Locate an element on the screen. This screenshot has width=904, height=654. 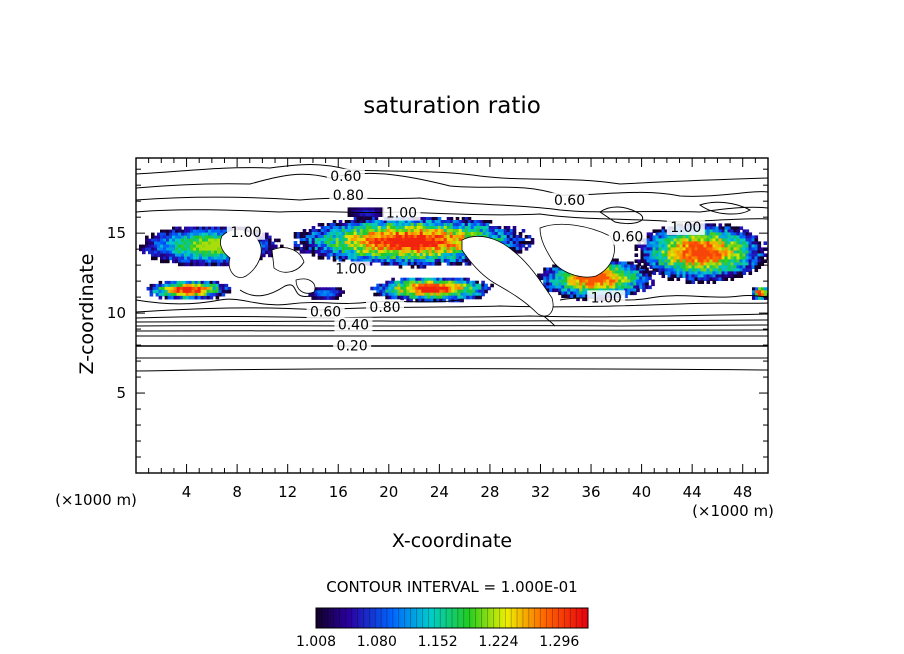
x-tick-label: 20 is located at coordinates (388, 492).